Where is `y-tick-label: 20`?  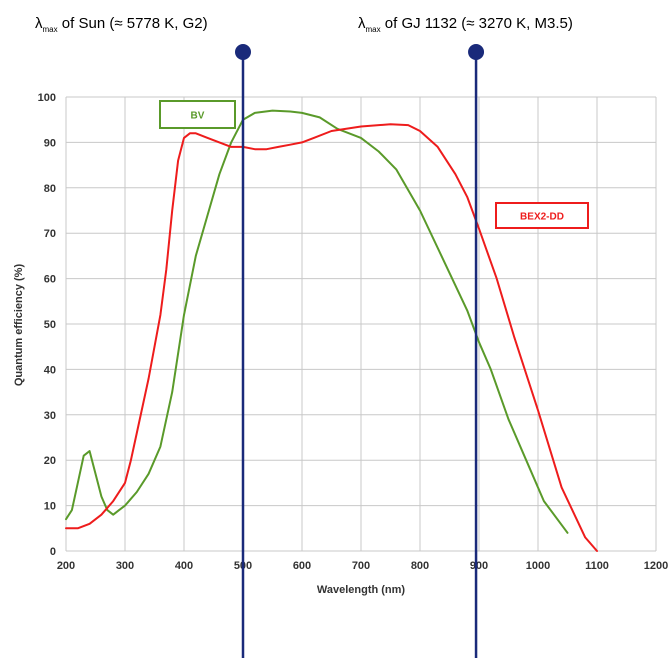 y-tick-label: 20 is located at coordinates (50, 461).